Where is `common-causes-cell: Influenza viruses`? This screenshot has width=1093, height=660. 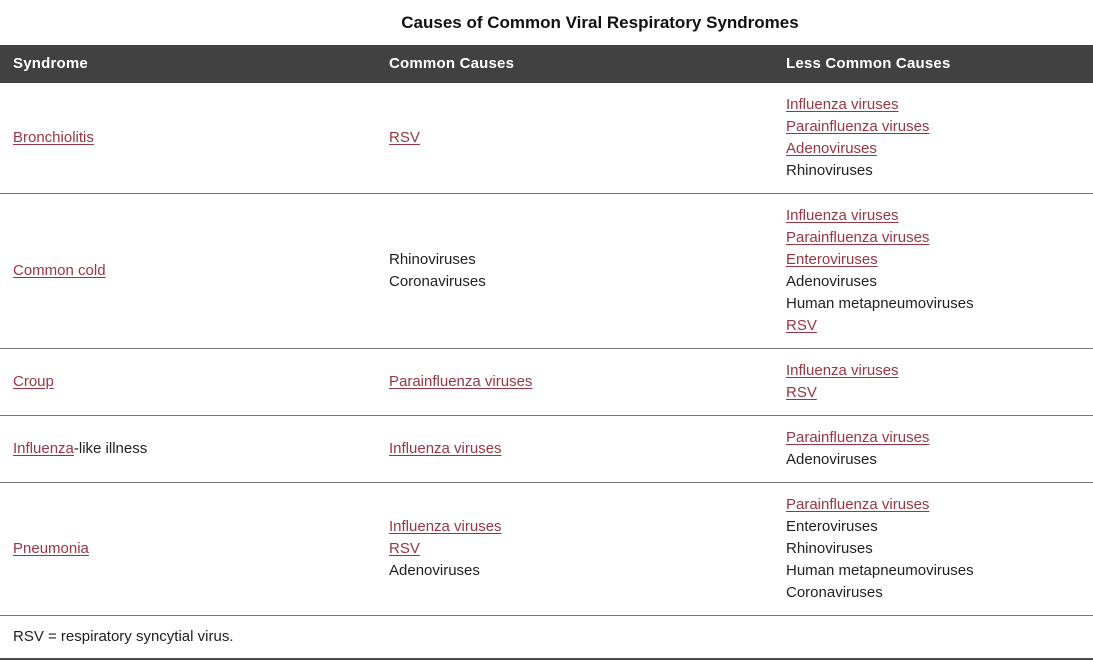
common-causes-cell: Influenza viruses is located at coordinates (574, 449).